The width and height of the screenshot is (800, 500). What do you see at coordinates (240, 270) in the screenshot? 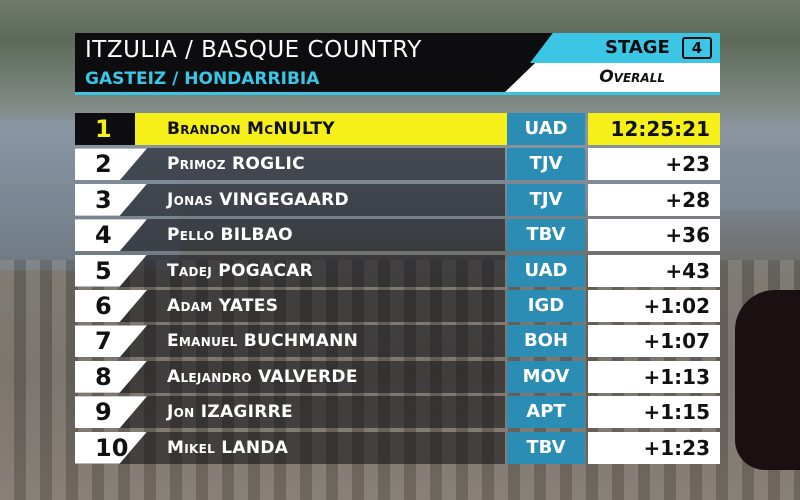
I see `rider-name: Tadej POGACAR` at bounding box center [240, 270].